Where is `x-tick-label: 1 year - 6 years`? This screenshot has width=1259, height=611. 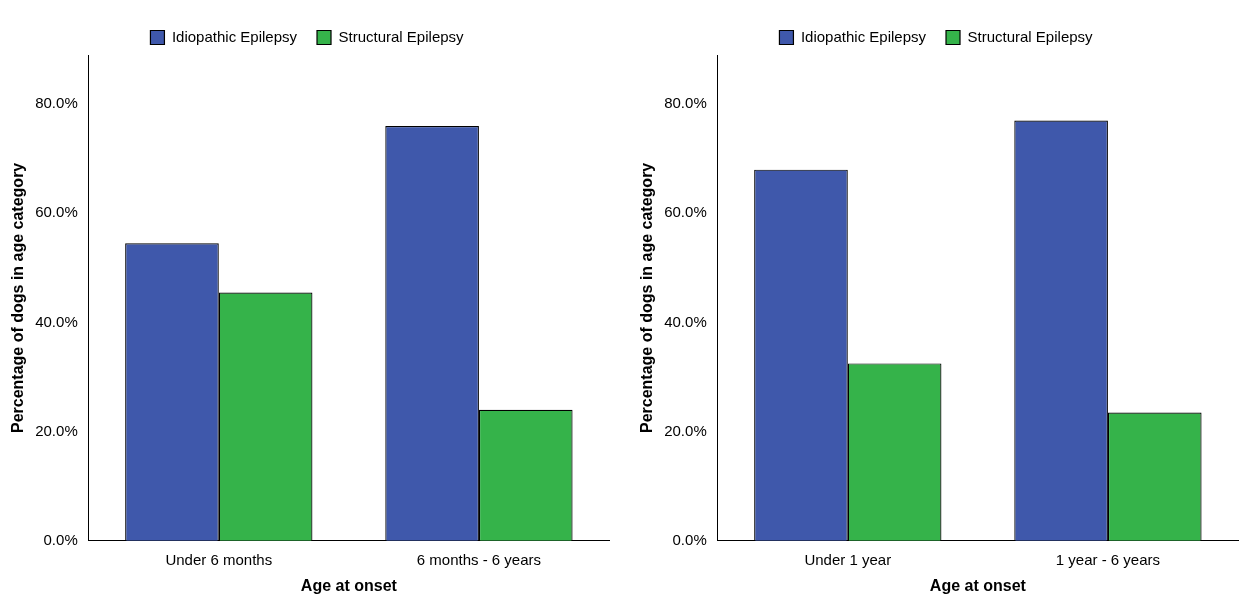 x-tick-label: 1 year - 6 years is located at coordinates (1108, 559).